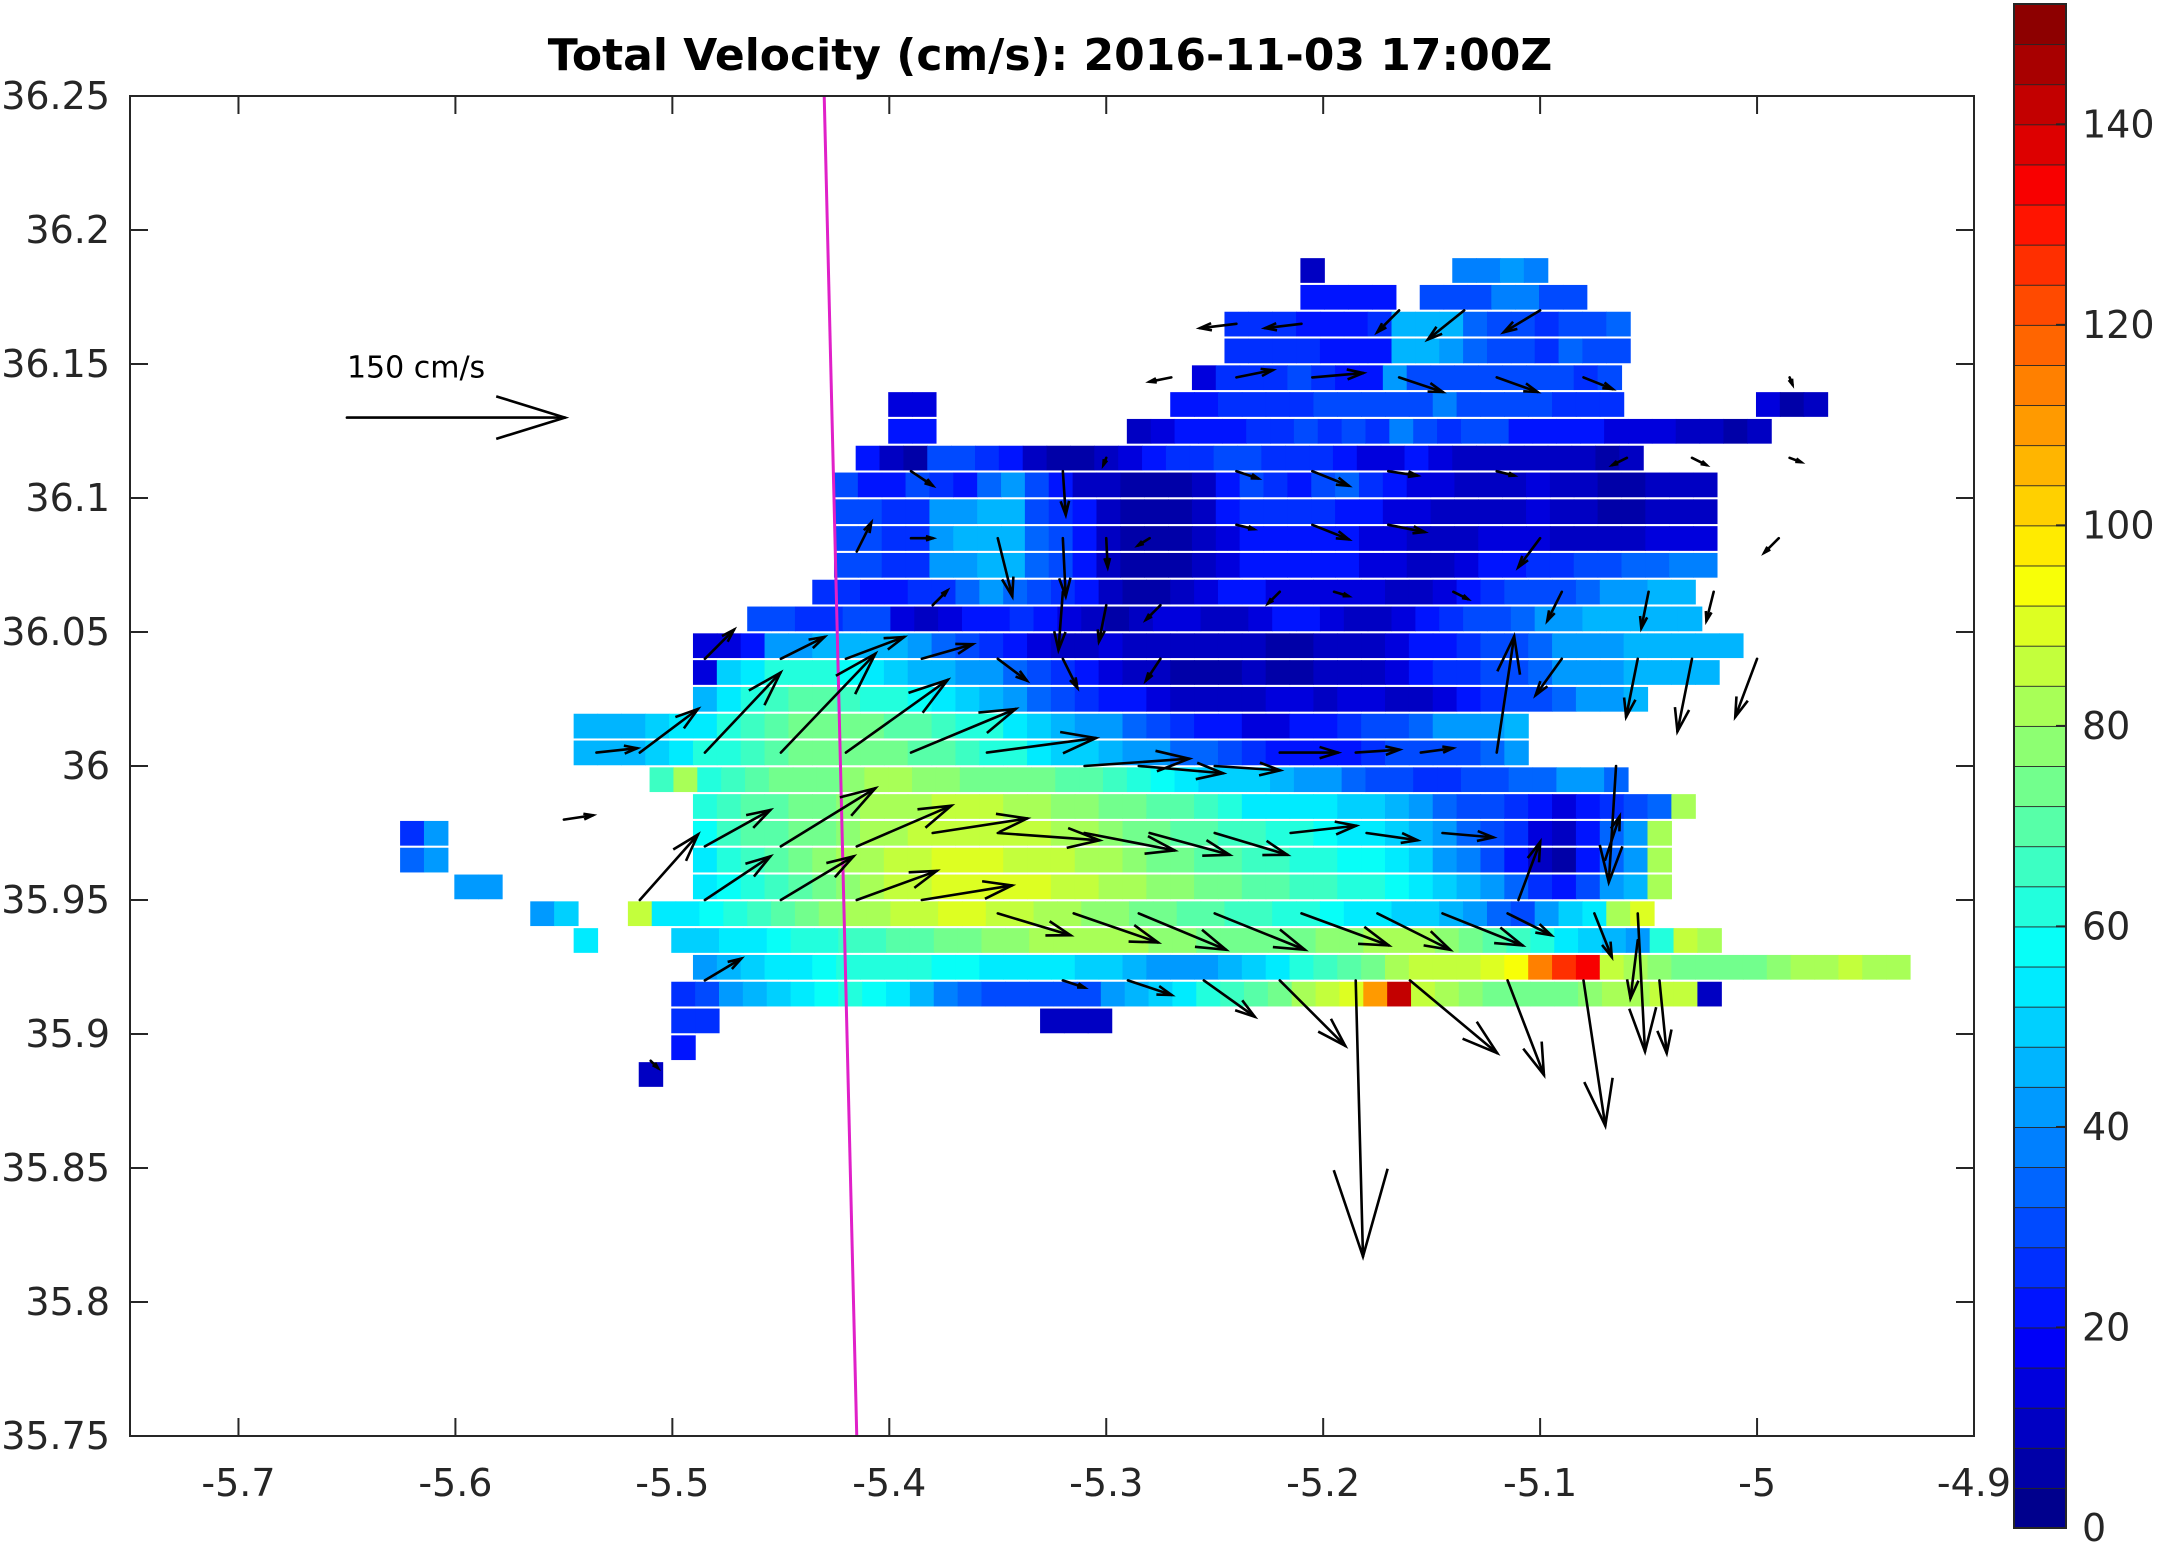 Image resolution: width=2158 pixels, height=1544 pixels. Describe the element at coordinates (1757, 1483) in the screenshot. I see `x-tick-label: -5` at that location.